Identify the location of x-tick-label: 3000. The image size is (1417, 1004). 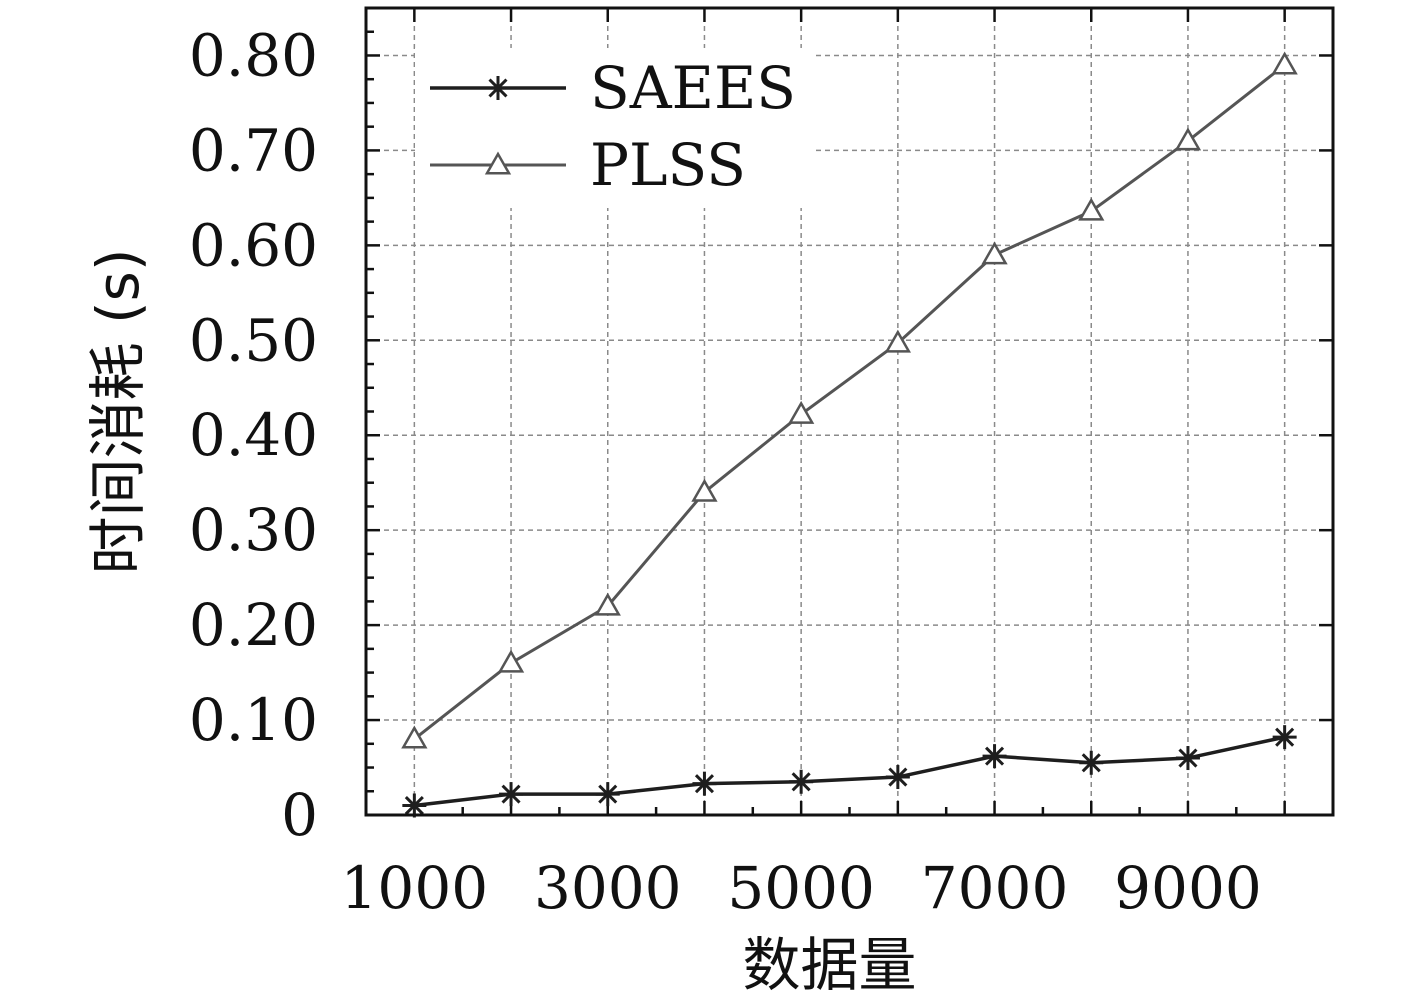
(608, 888).